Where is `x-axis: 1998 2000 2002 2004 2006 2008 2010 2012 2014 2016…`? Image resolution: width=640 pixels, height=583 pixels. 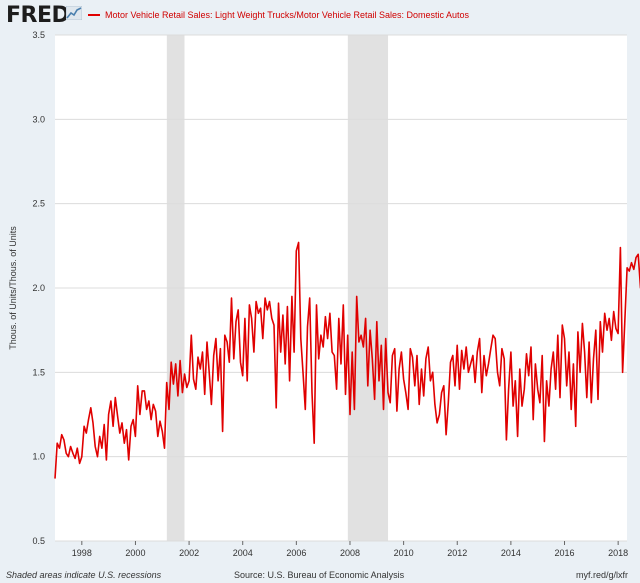
x-axis: 1998 2000 2002 2004 2006 2008 2010 2012 2014 2016… is located at coordinates (350, 549).